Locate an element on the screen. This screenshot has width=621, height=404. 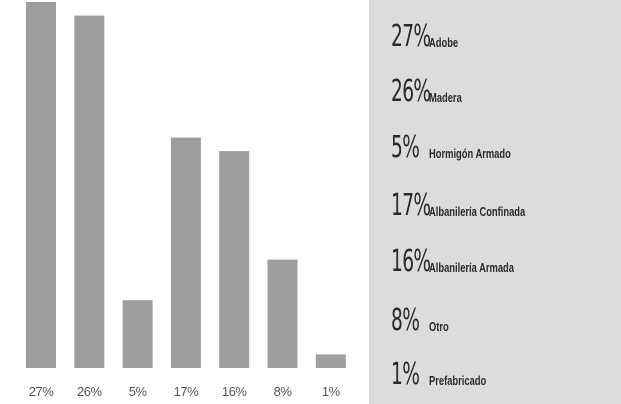
legend-item-hormigon-armado: 5% Hormigón Armado is located at coordinates (467, 143).